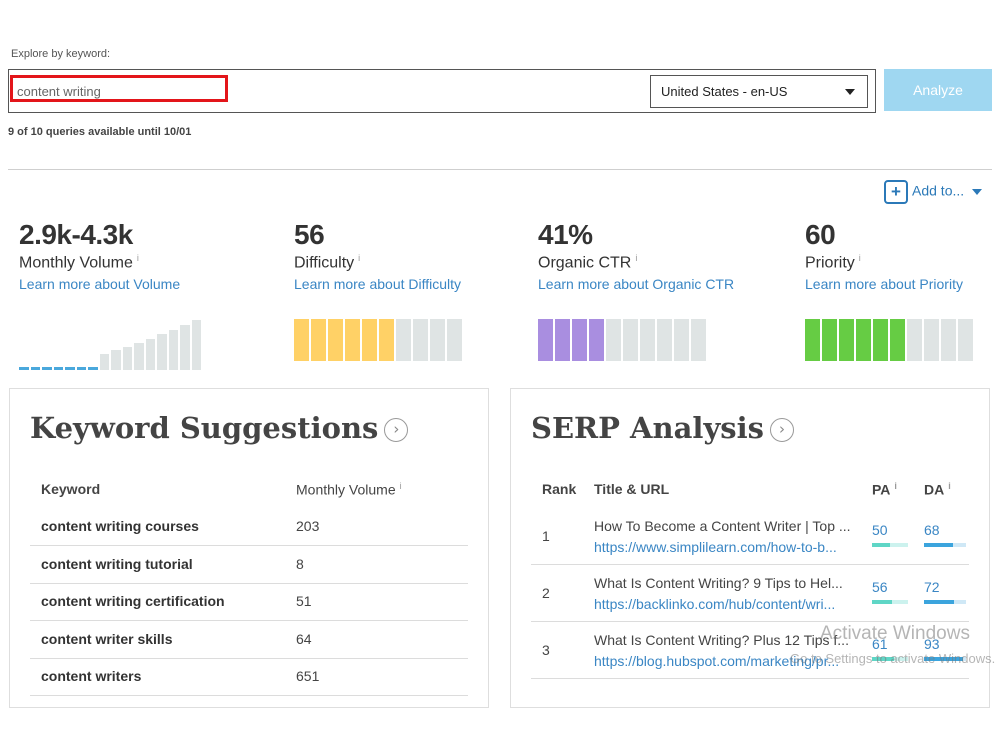  What do you see at coordinates (378, 284) in the screenshot?
I see `difficulty-learn-more-link: Learn more about Difficulty` at bounding box center [378, 284].